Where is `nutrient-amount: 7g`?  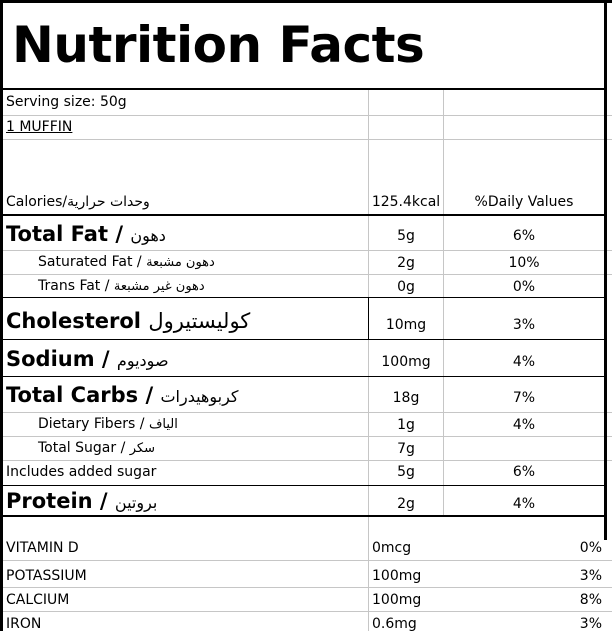 nutrient-amount: 7g is located at coordinates (406, 449).